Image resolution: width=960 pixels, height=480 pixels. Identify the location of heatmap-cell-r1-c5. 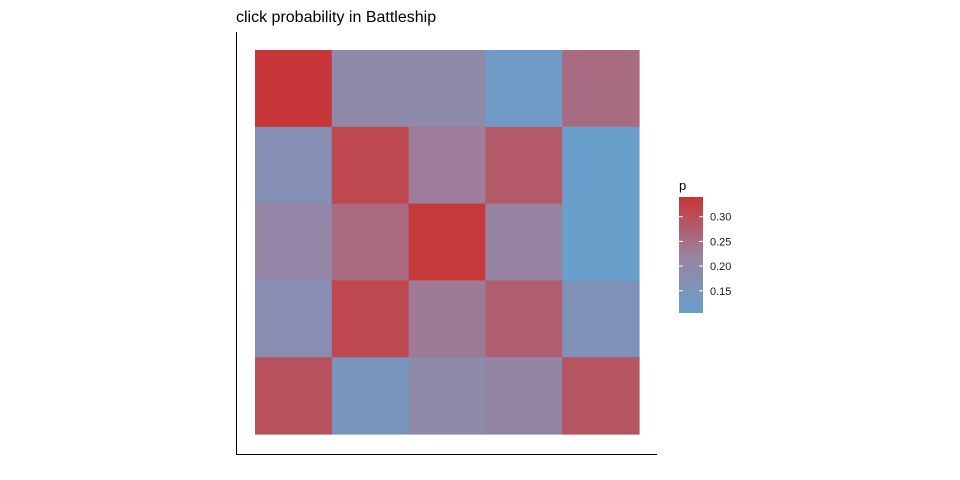
(601, 89).